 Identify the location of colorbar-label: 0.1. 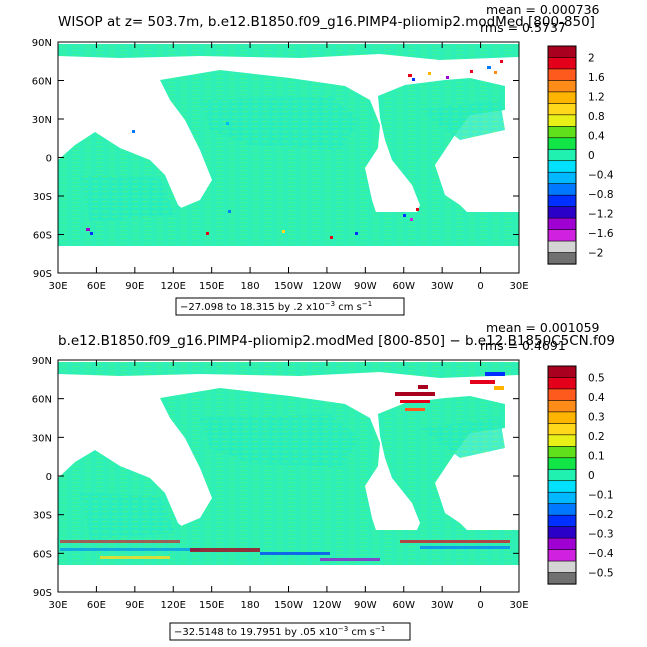
(596, 456).